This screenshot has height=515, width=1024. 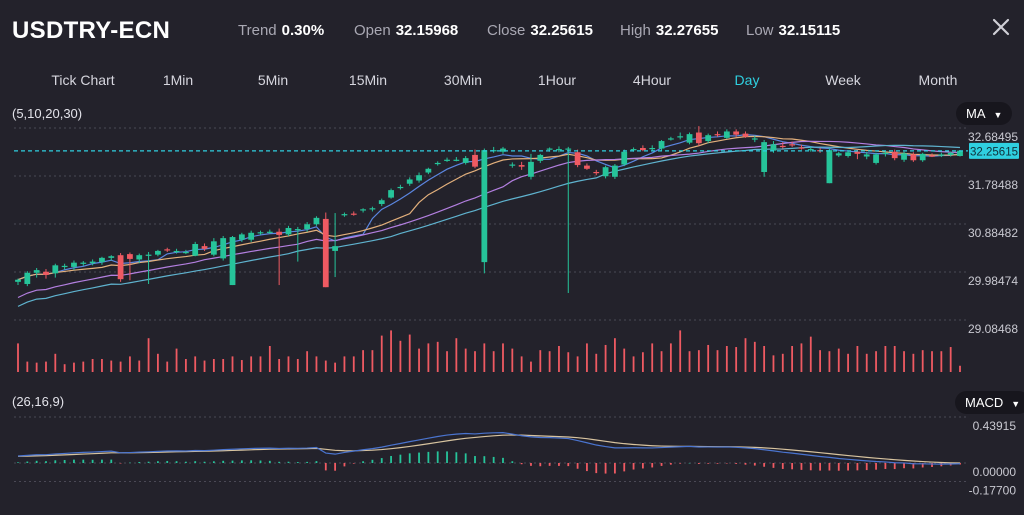 What do you see at coordinates (83, 80) in the screenshot?
I see `tab-tick-chart: Tick Chart` at bounding box center [83, 80].